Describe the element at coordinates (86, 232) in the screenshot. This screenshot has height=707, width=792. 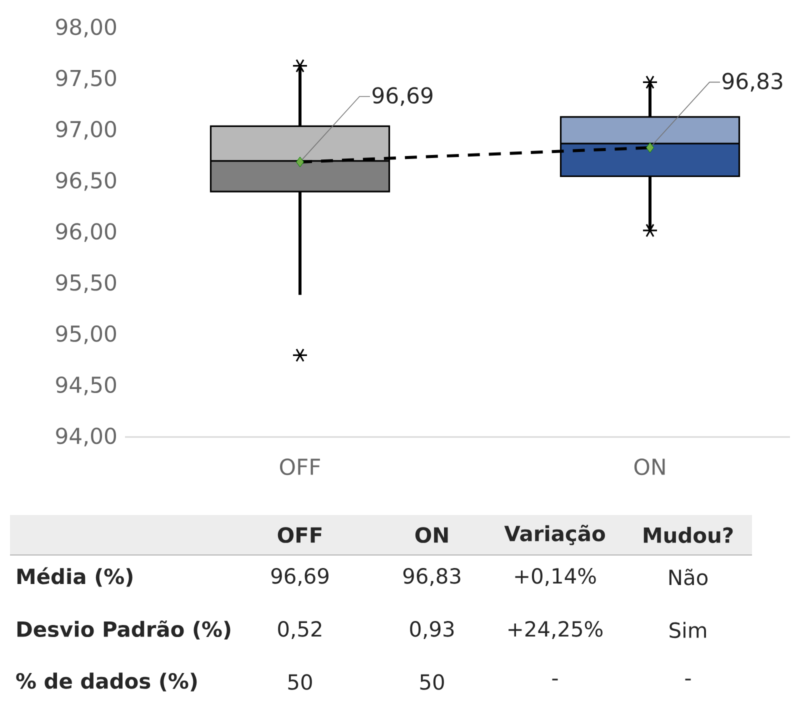
I see `y-tick-label: 96,00` at that location.